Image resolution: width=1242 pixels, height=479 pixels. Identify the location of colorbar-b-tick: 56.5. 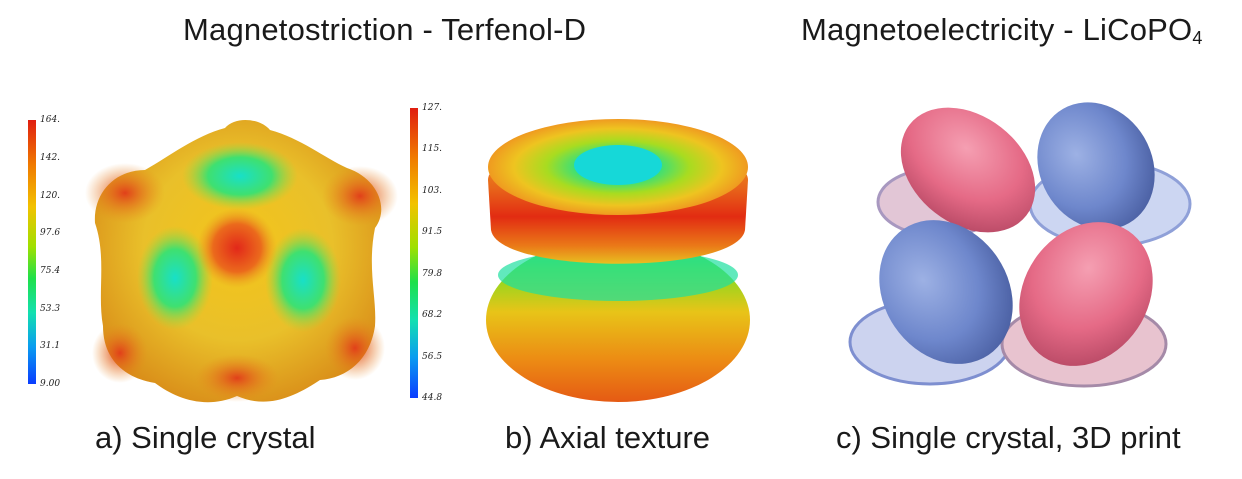
(432, 357).